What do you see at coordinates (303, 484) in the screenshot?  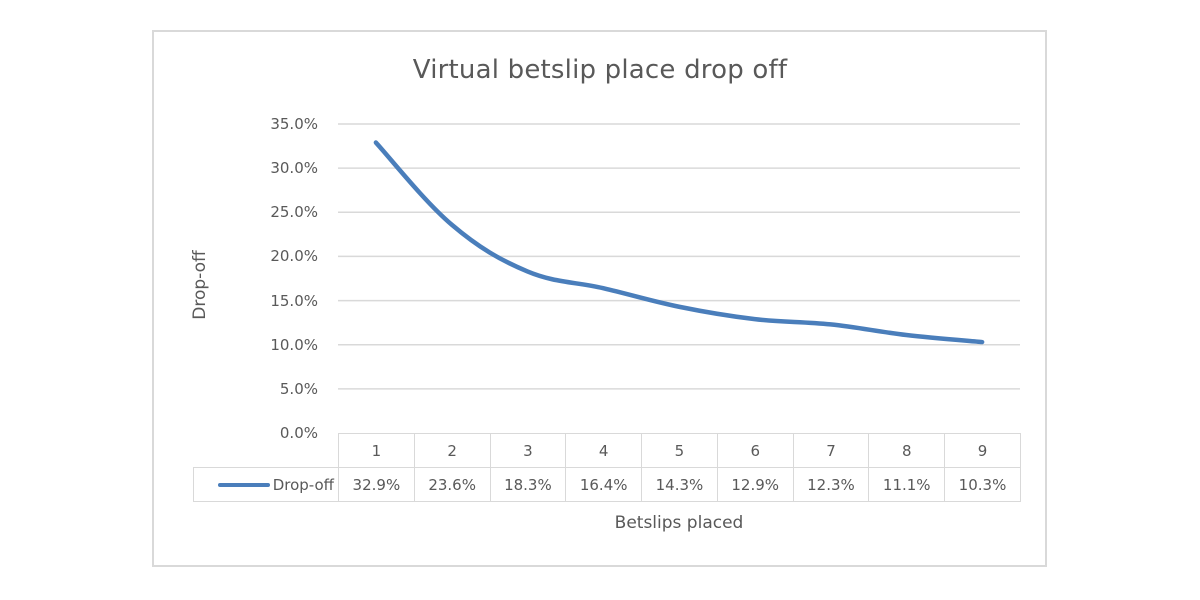 I see `legend-label: Drop-off` at bounding box center [303, 484].